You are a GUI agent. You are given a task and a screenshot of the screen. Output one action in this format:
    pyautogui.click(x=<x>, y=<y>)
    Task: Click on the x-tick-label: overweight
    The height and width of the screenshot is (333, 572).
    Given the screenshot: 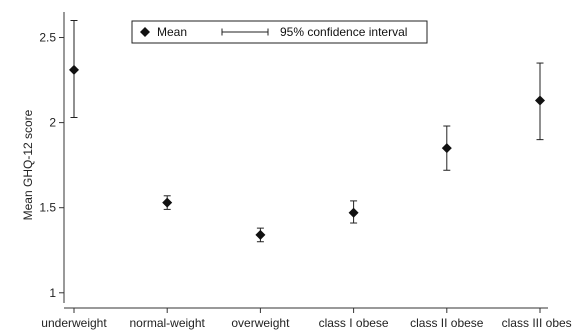 What is the action you would take?
    pyautogui.click(x=260, y=323)
    